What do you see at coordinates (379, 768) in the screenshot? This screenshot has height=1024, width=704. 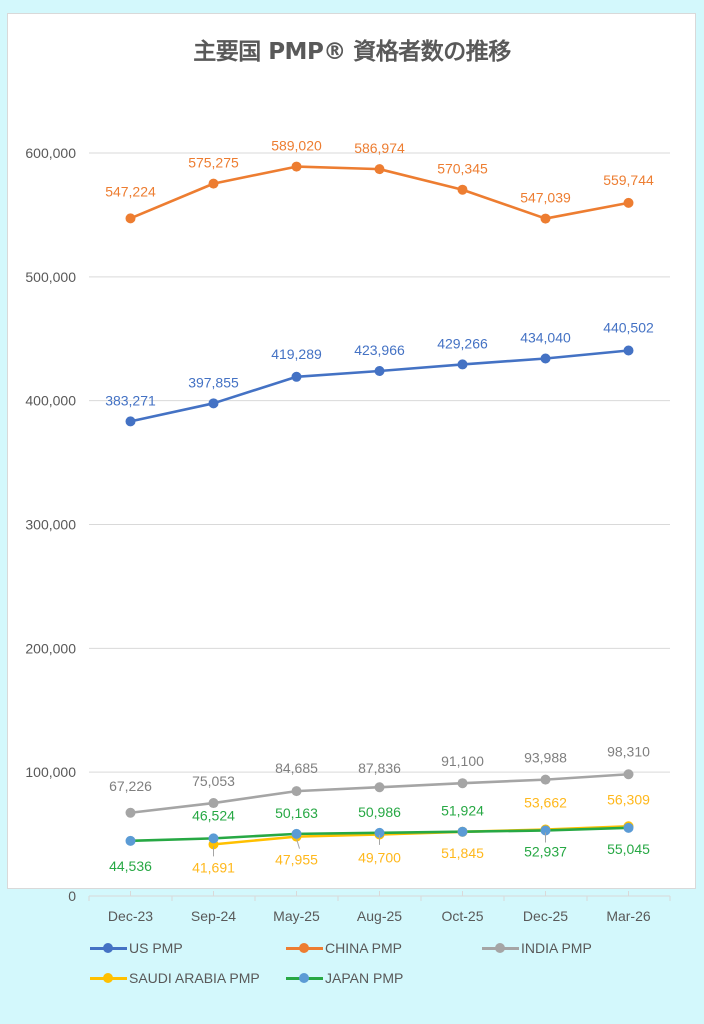 I see `data-label: 87,836` at bounding box center [379, 768].